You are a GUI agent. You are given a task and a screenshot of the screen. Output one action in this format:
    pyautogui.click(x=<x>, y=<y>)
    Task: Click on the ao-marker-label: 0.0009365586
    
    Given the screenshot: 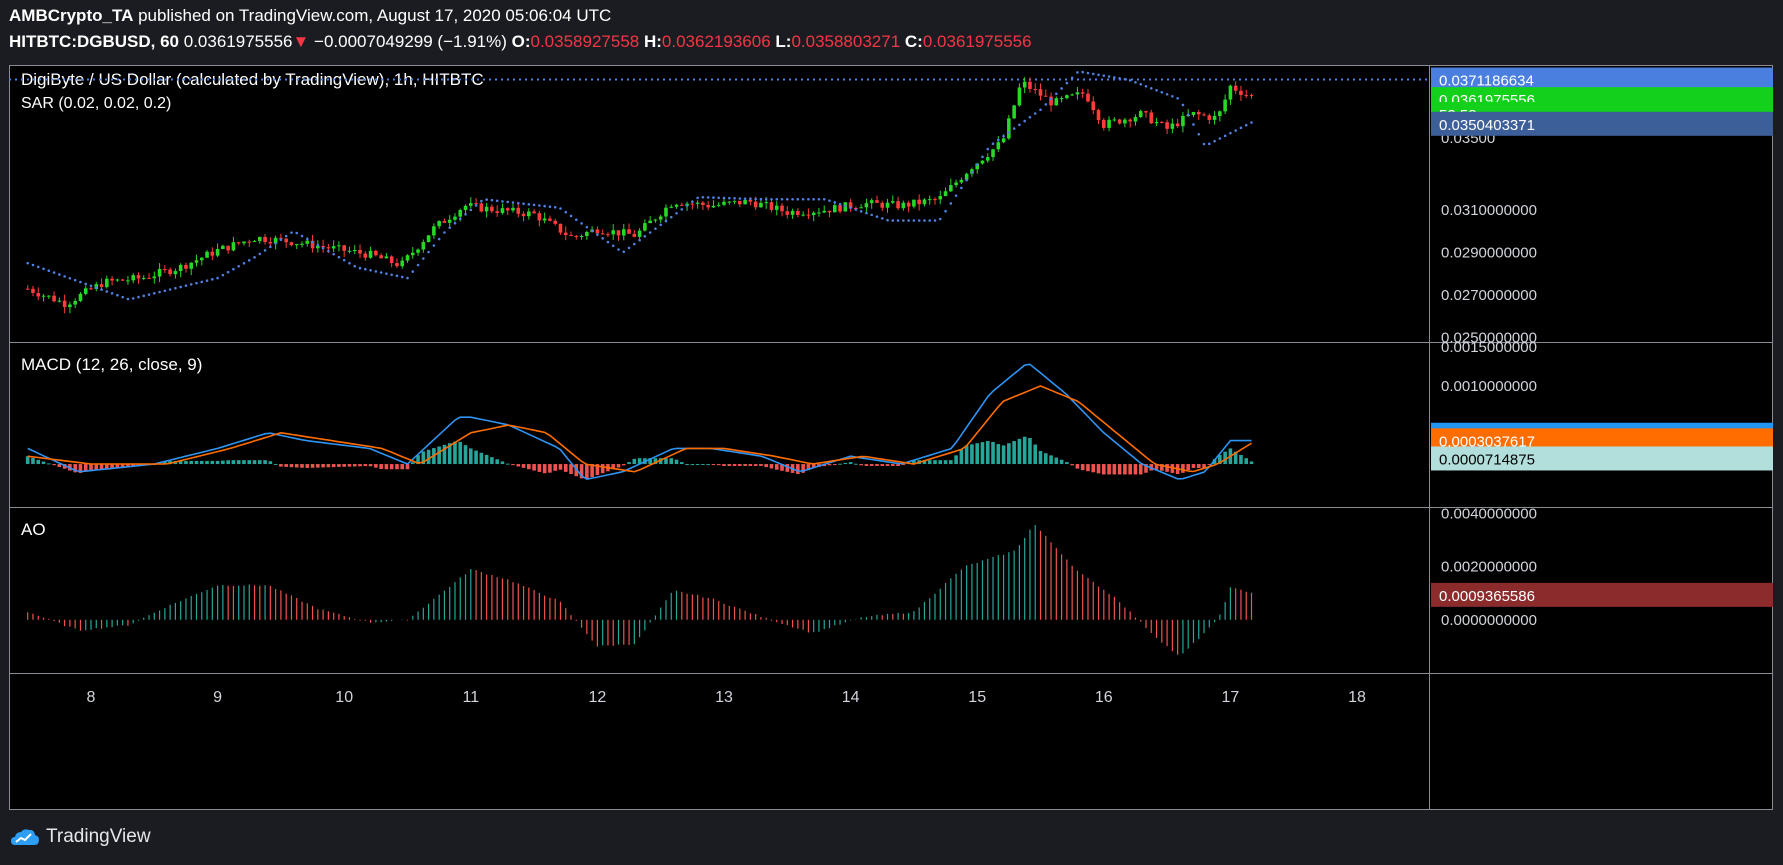 What is the action you would take?
    pyautogui.click(x=1487, y=596)
    